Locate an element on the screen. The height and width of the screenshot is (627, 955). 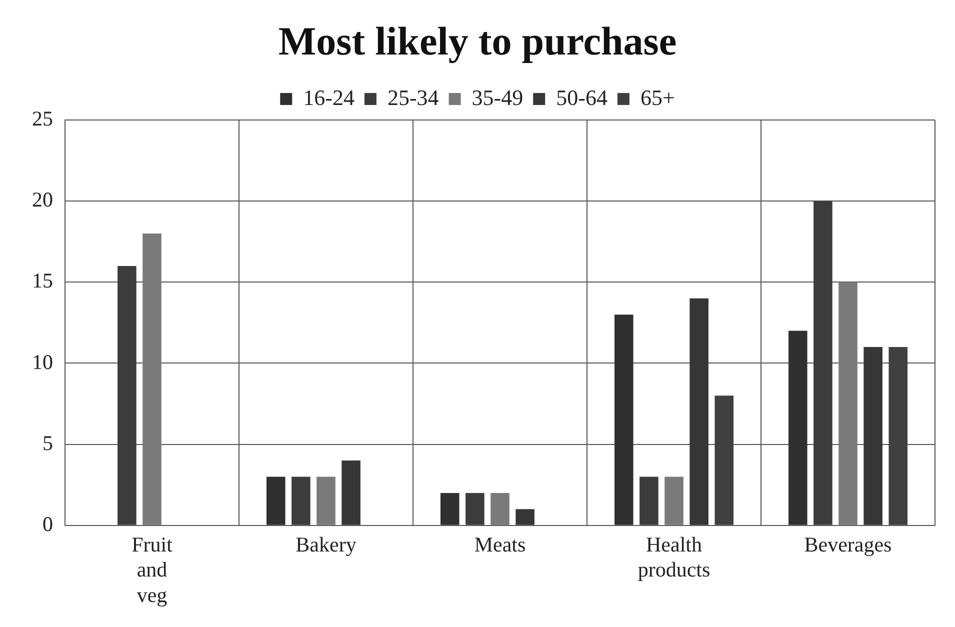
x-tick-label: Health products is located at coordinates (674, 557).